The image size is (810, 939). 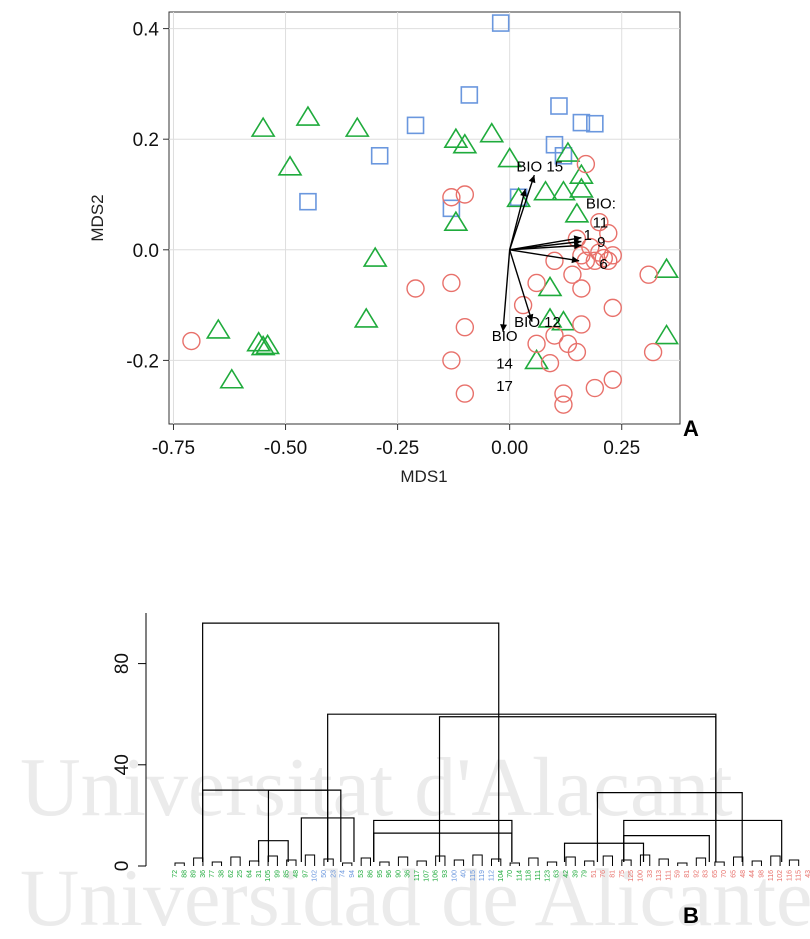 I want to click on leaf-label: 104, so click(x=501, y=876).